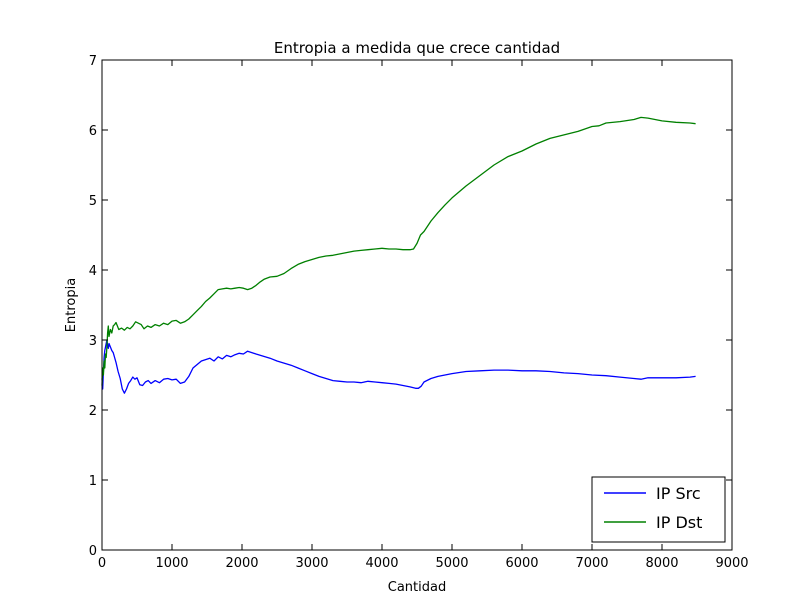 The height and width of the screenshot is (616, 812). What do you see at coordinates (679, 522) in the screenshot?
I see `legend-label-ip-dst: IP Dst` at bounding box center [679, 522].